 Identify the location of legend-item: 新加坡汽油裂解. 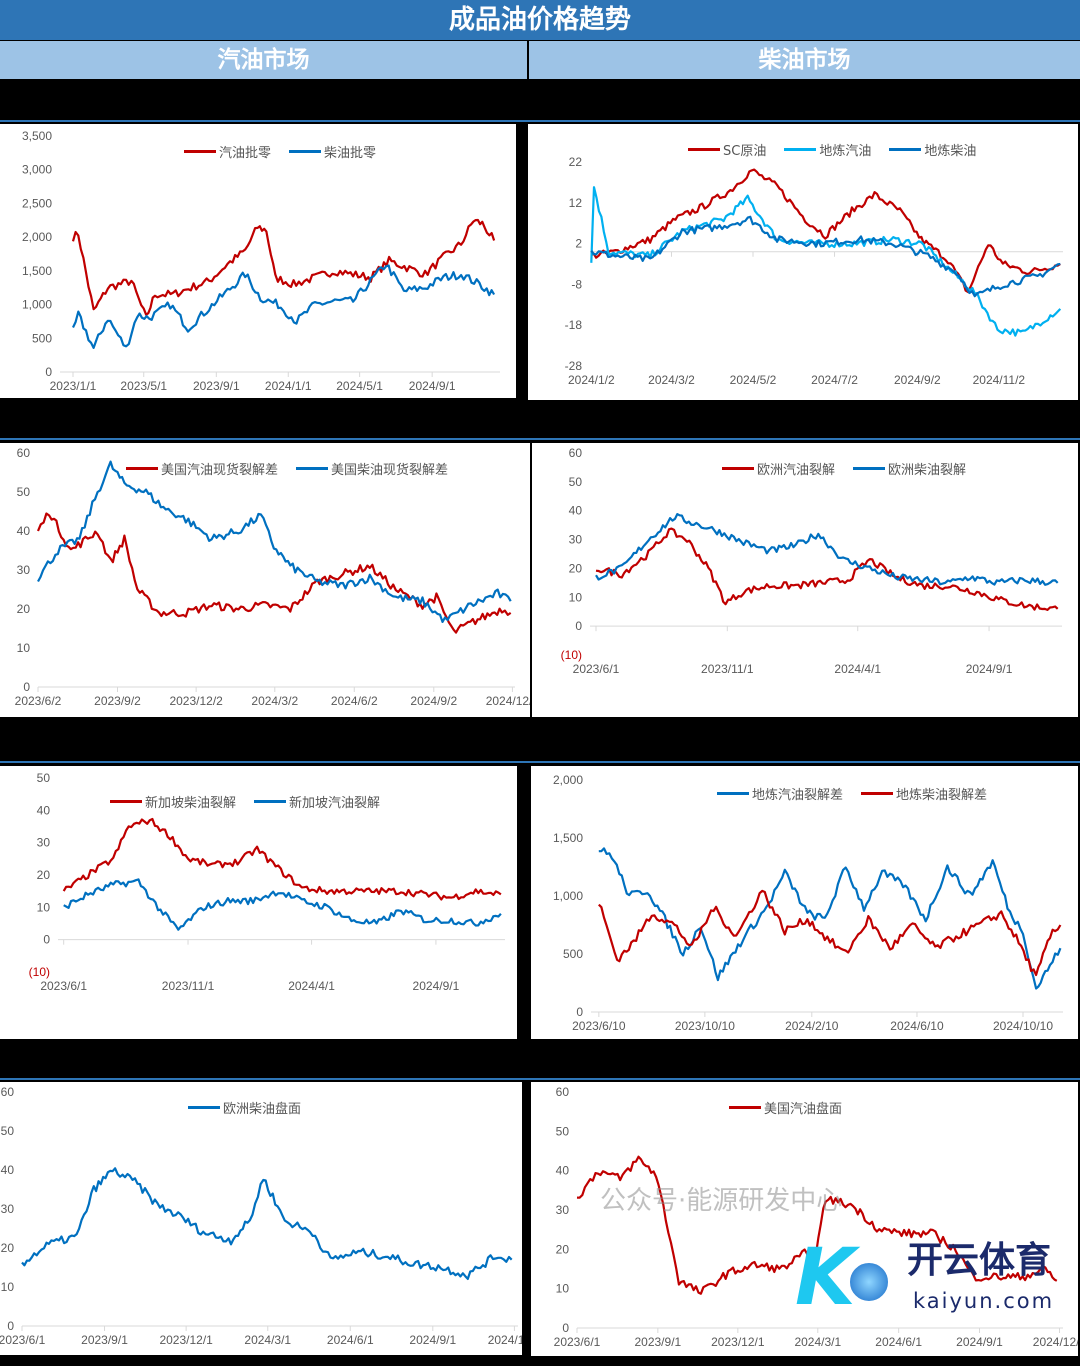
(317, 801).